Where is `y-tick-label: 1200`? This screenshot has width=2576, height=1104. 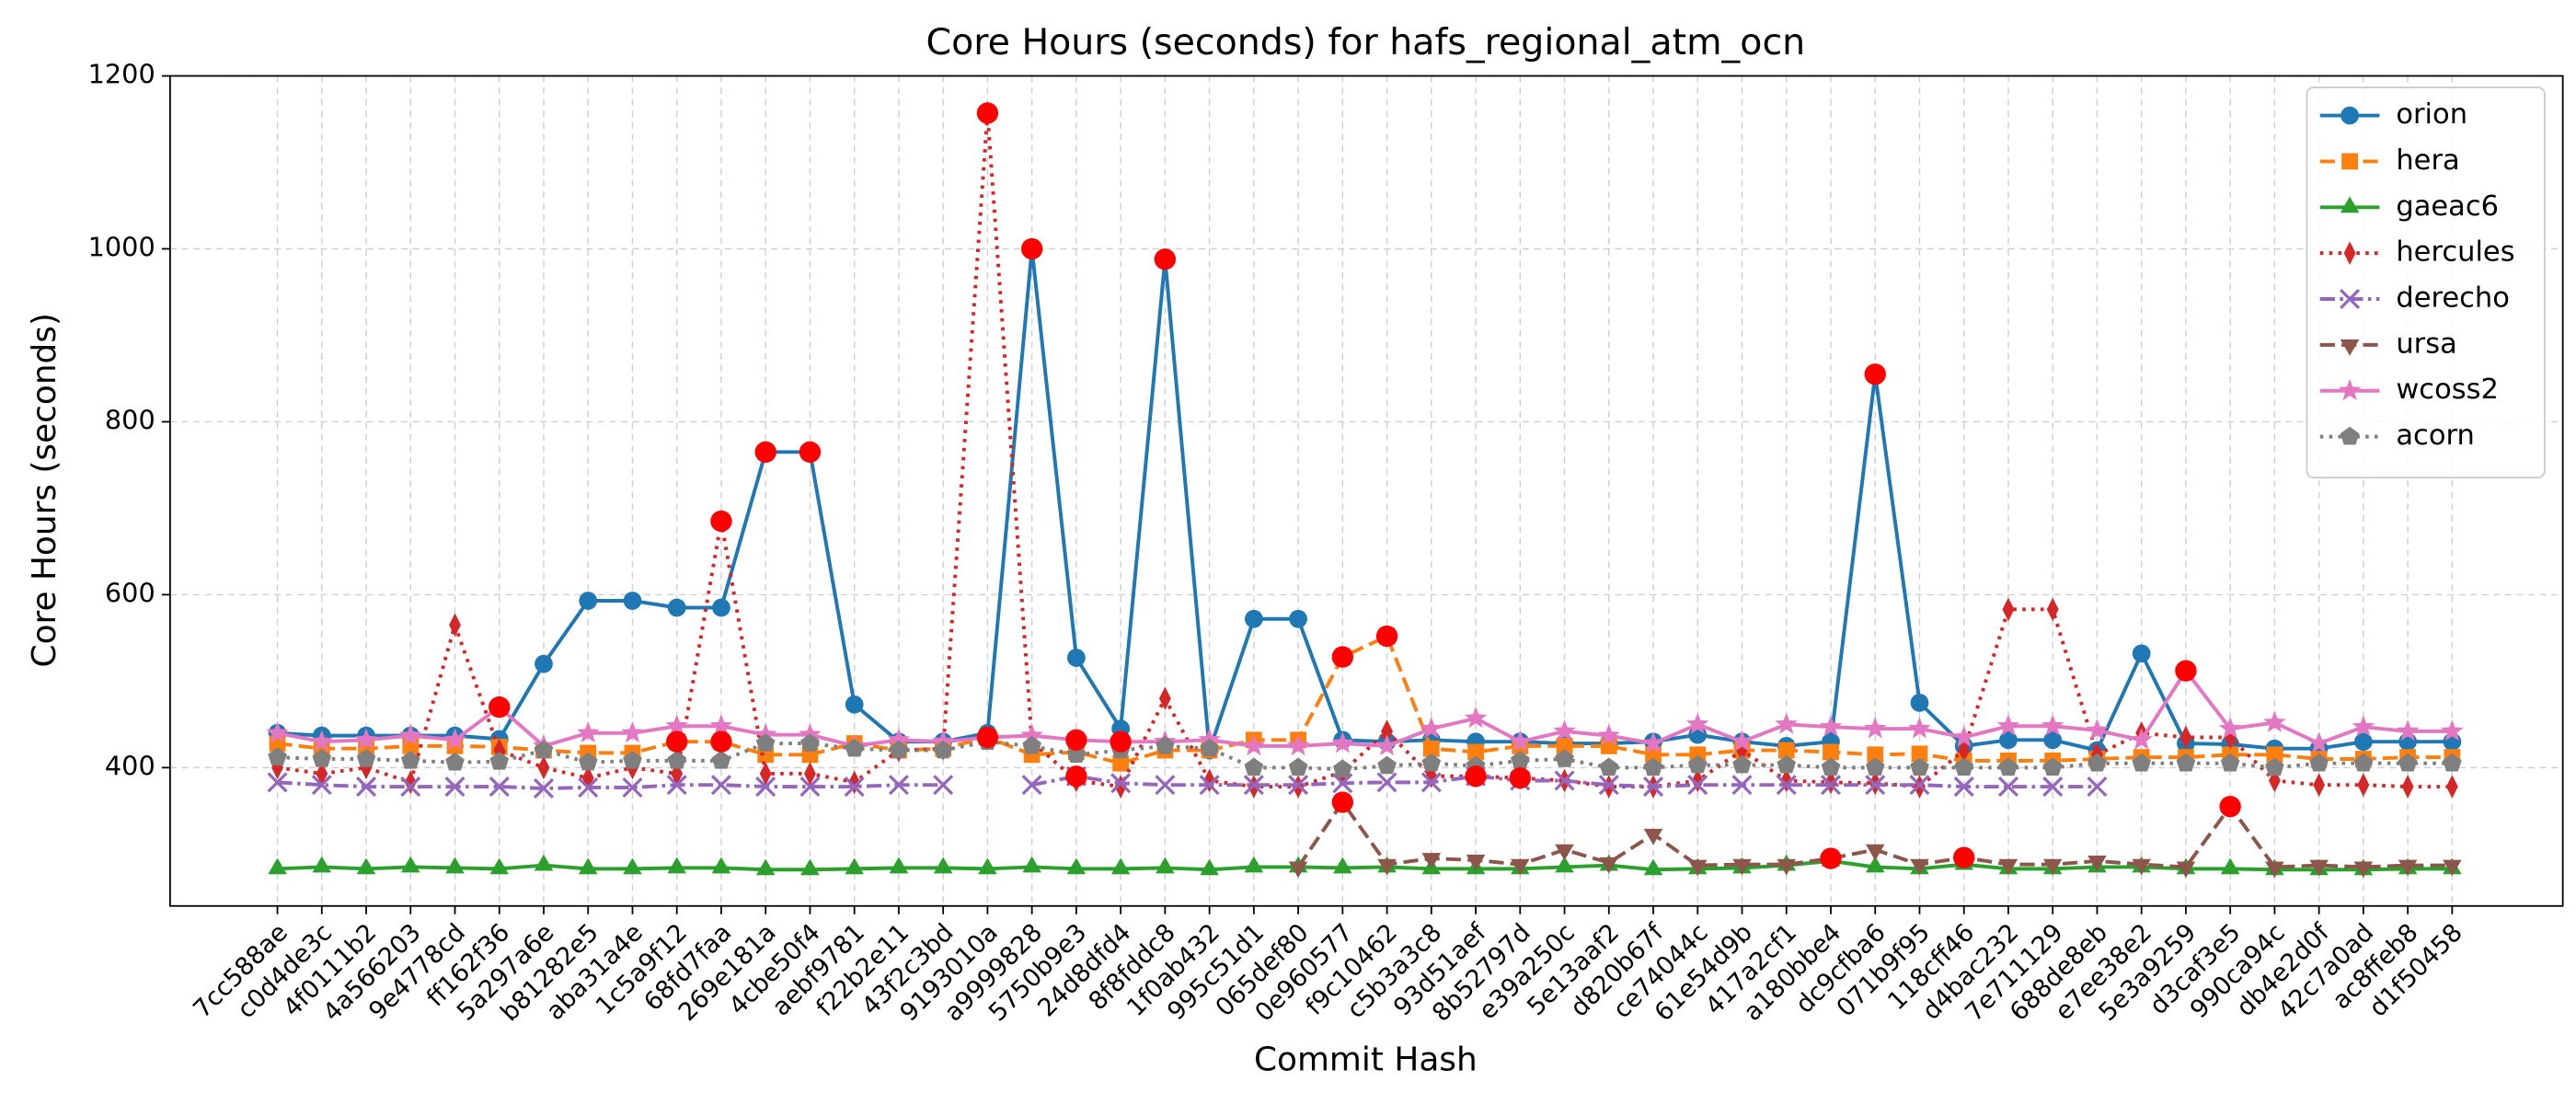
y-tick-label: 1200 is located at coordinates (121, 74).